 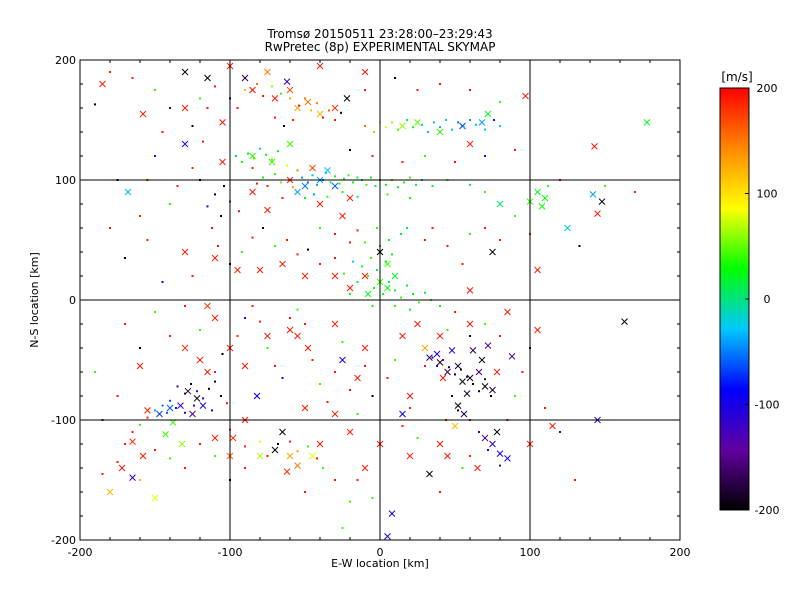 I want to click on x-tick-label: 0, so click(x=380, y=552).